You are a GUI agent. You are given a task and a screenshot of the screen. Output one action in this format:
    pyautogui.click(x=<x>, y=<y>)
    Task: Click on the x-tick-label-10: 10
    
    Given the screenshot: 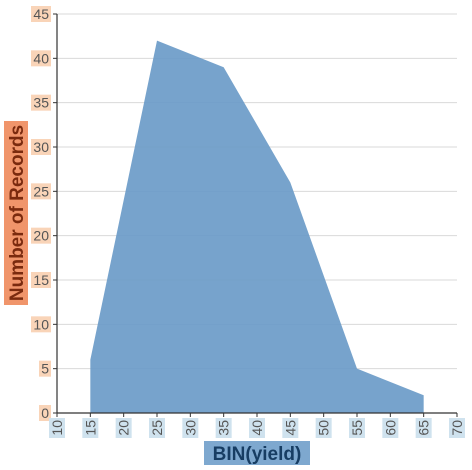 What is the action you would take?
    pyautogui.click(x=57, y=428)
    